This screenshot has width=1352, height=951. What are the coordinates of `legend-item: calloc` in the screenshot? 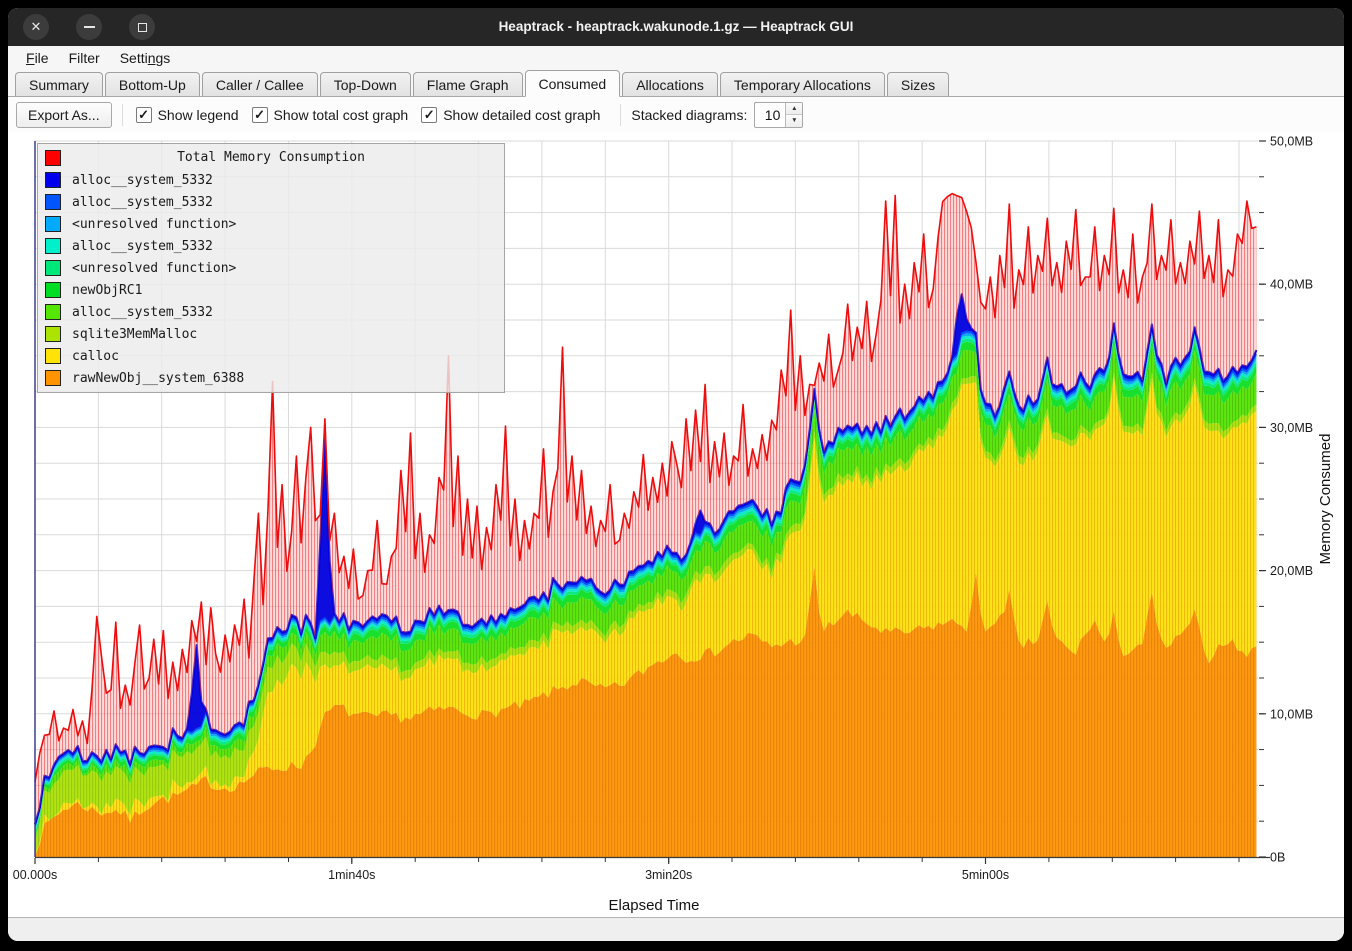 It's located at (271, 356).